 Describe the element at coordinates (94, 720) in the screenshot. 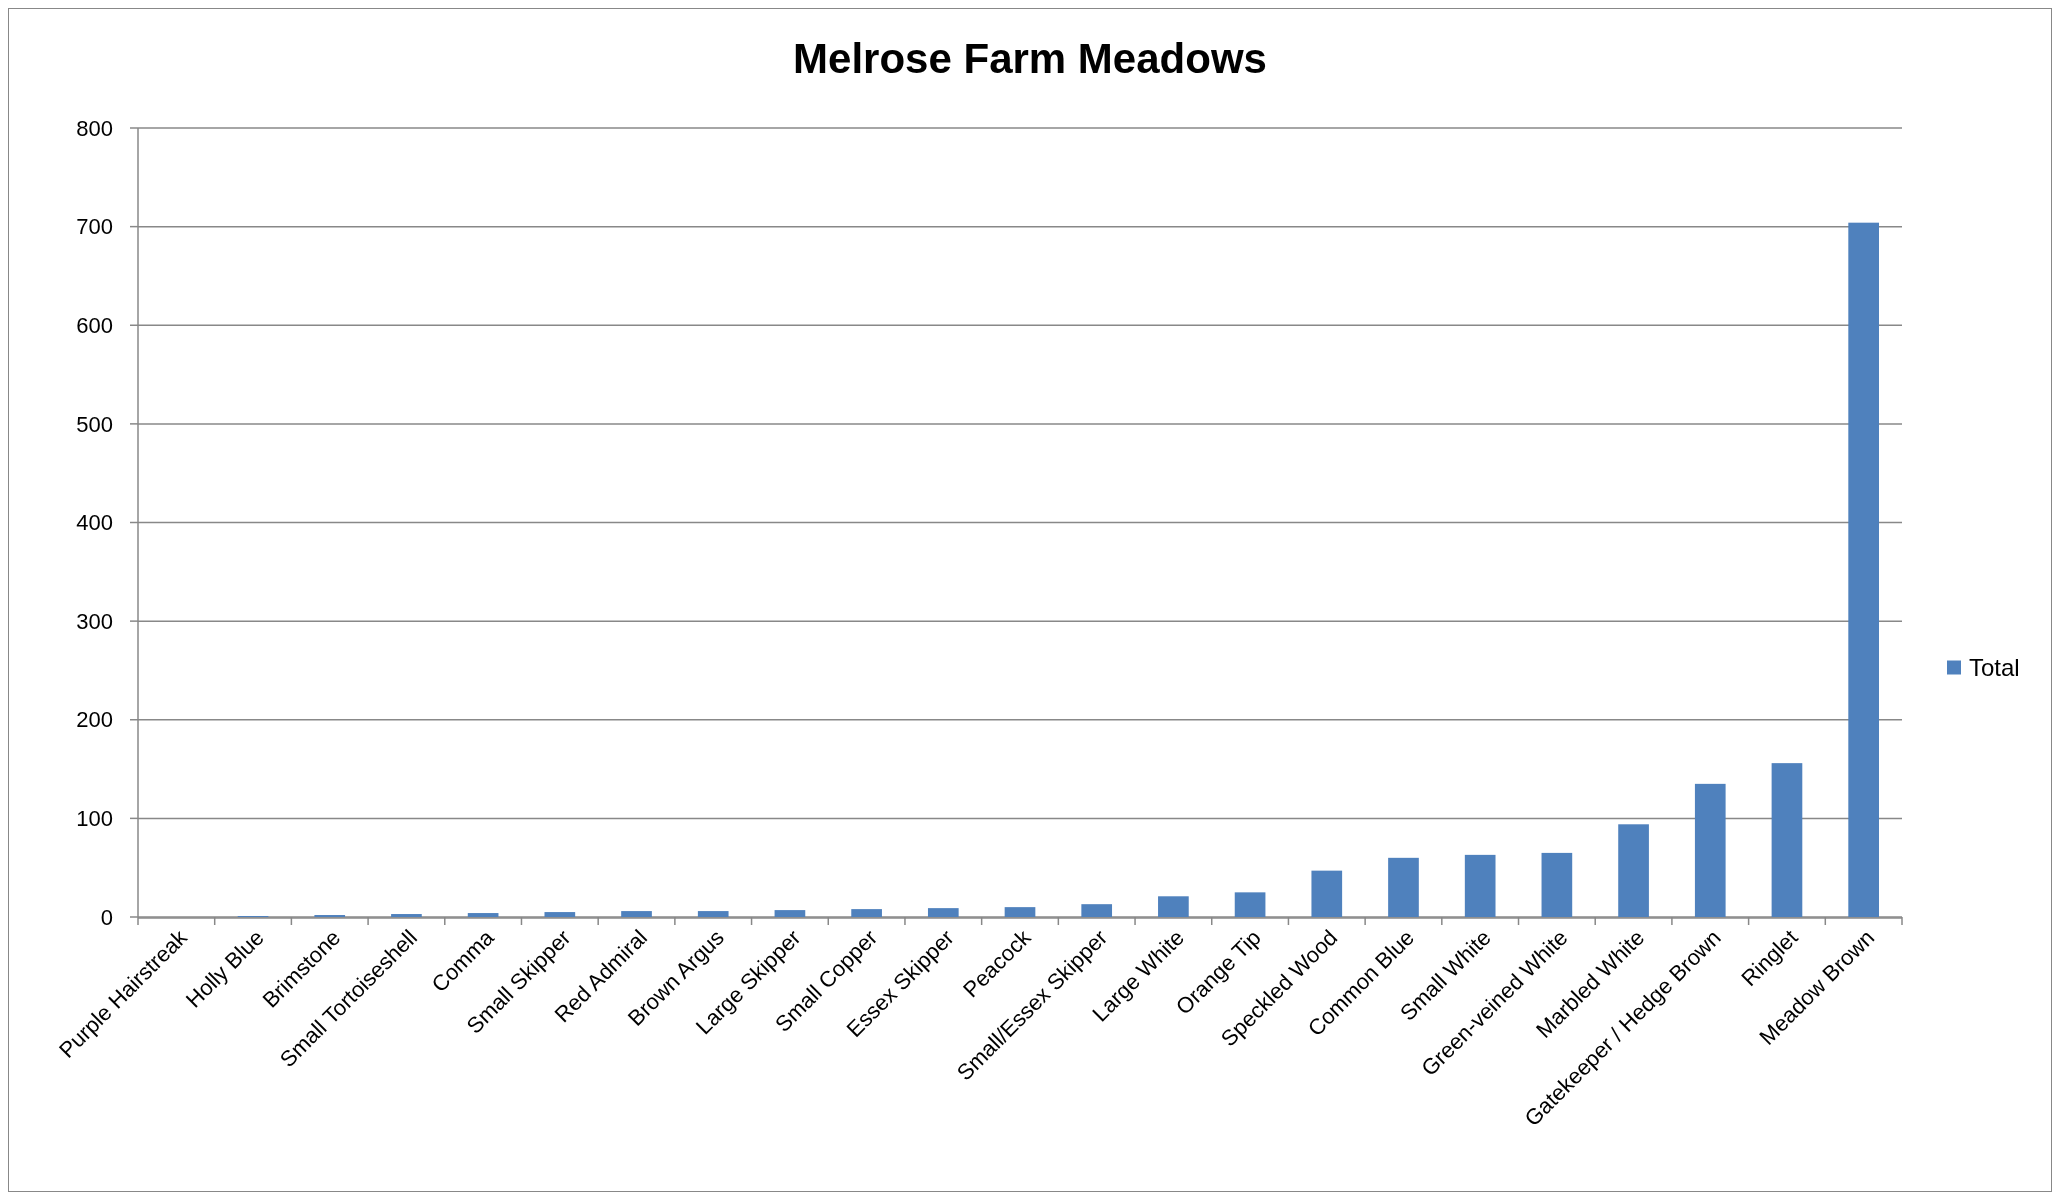

I see `y-tick-label: 200` at that location.